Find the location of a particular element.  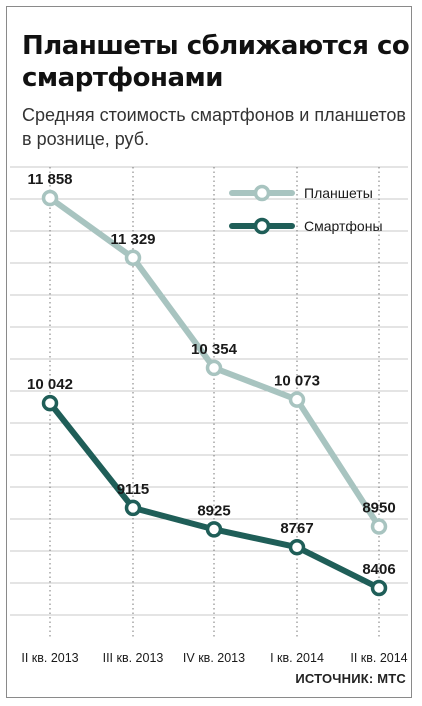

x-tick-label: I кв. 2014 is located at coordinates (297, 658).